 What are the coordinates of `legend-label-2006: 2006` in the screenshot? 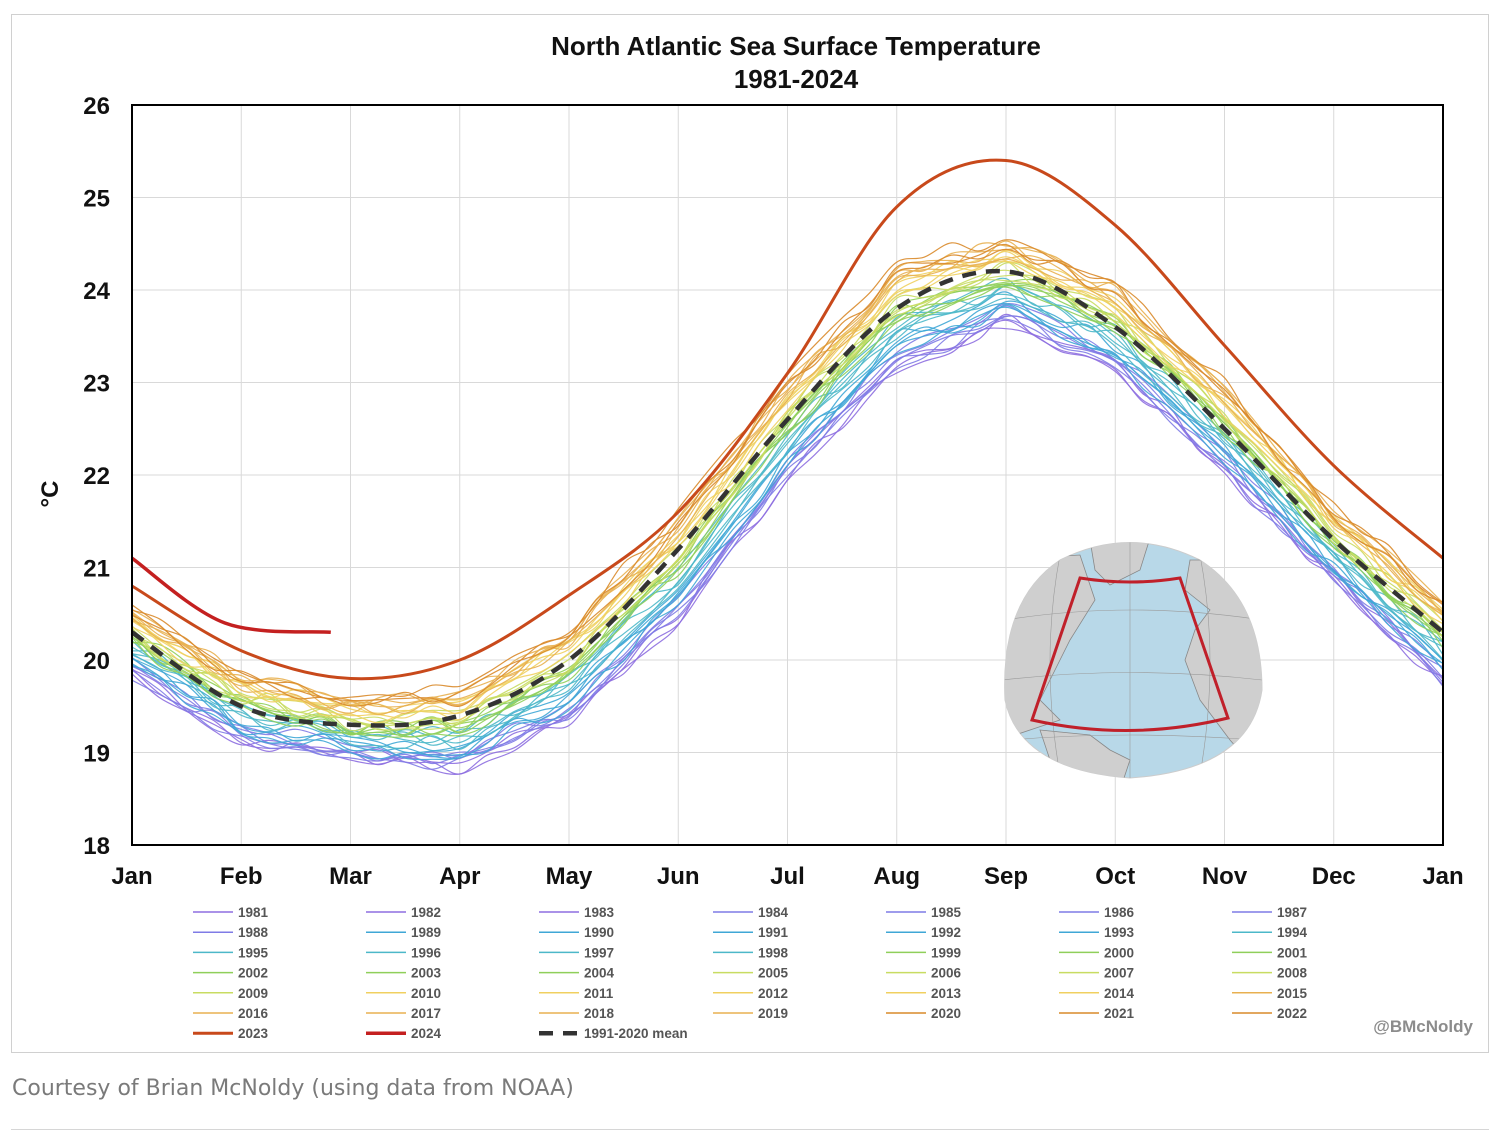 It's located at (946, 973).